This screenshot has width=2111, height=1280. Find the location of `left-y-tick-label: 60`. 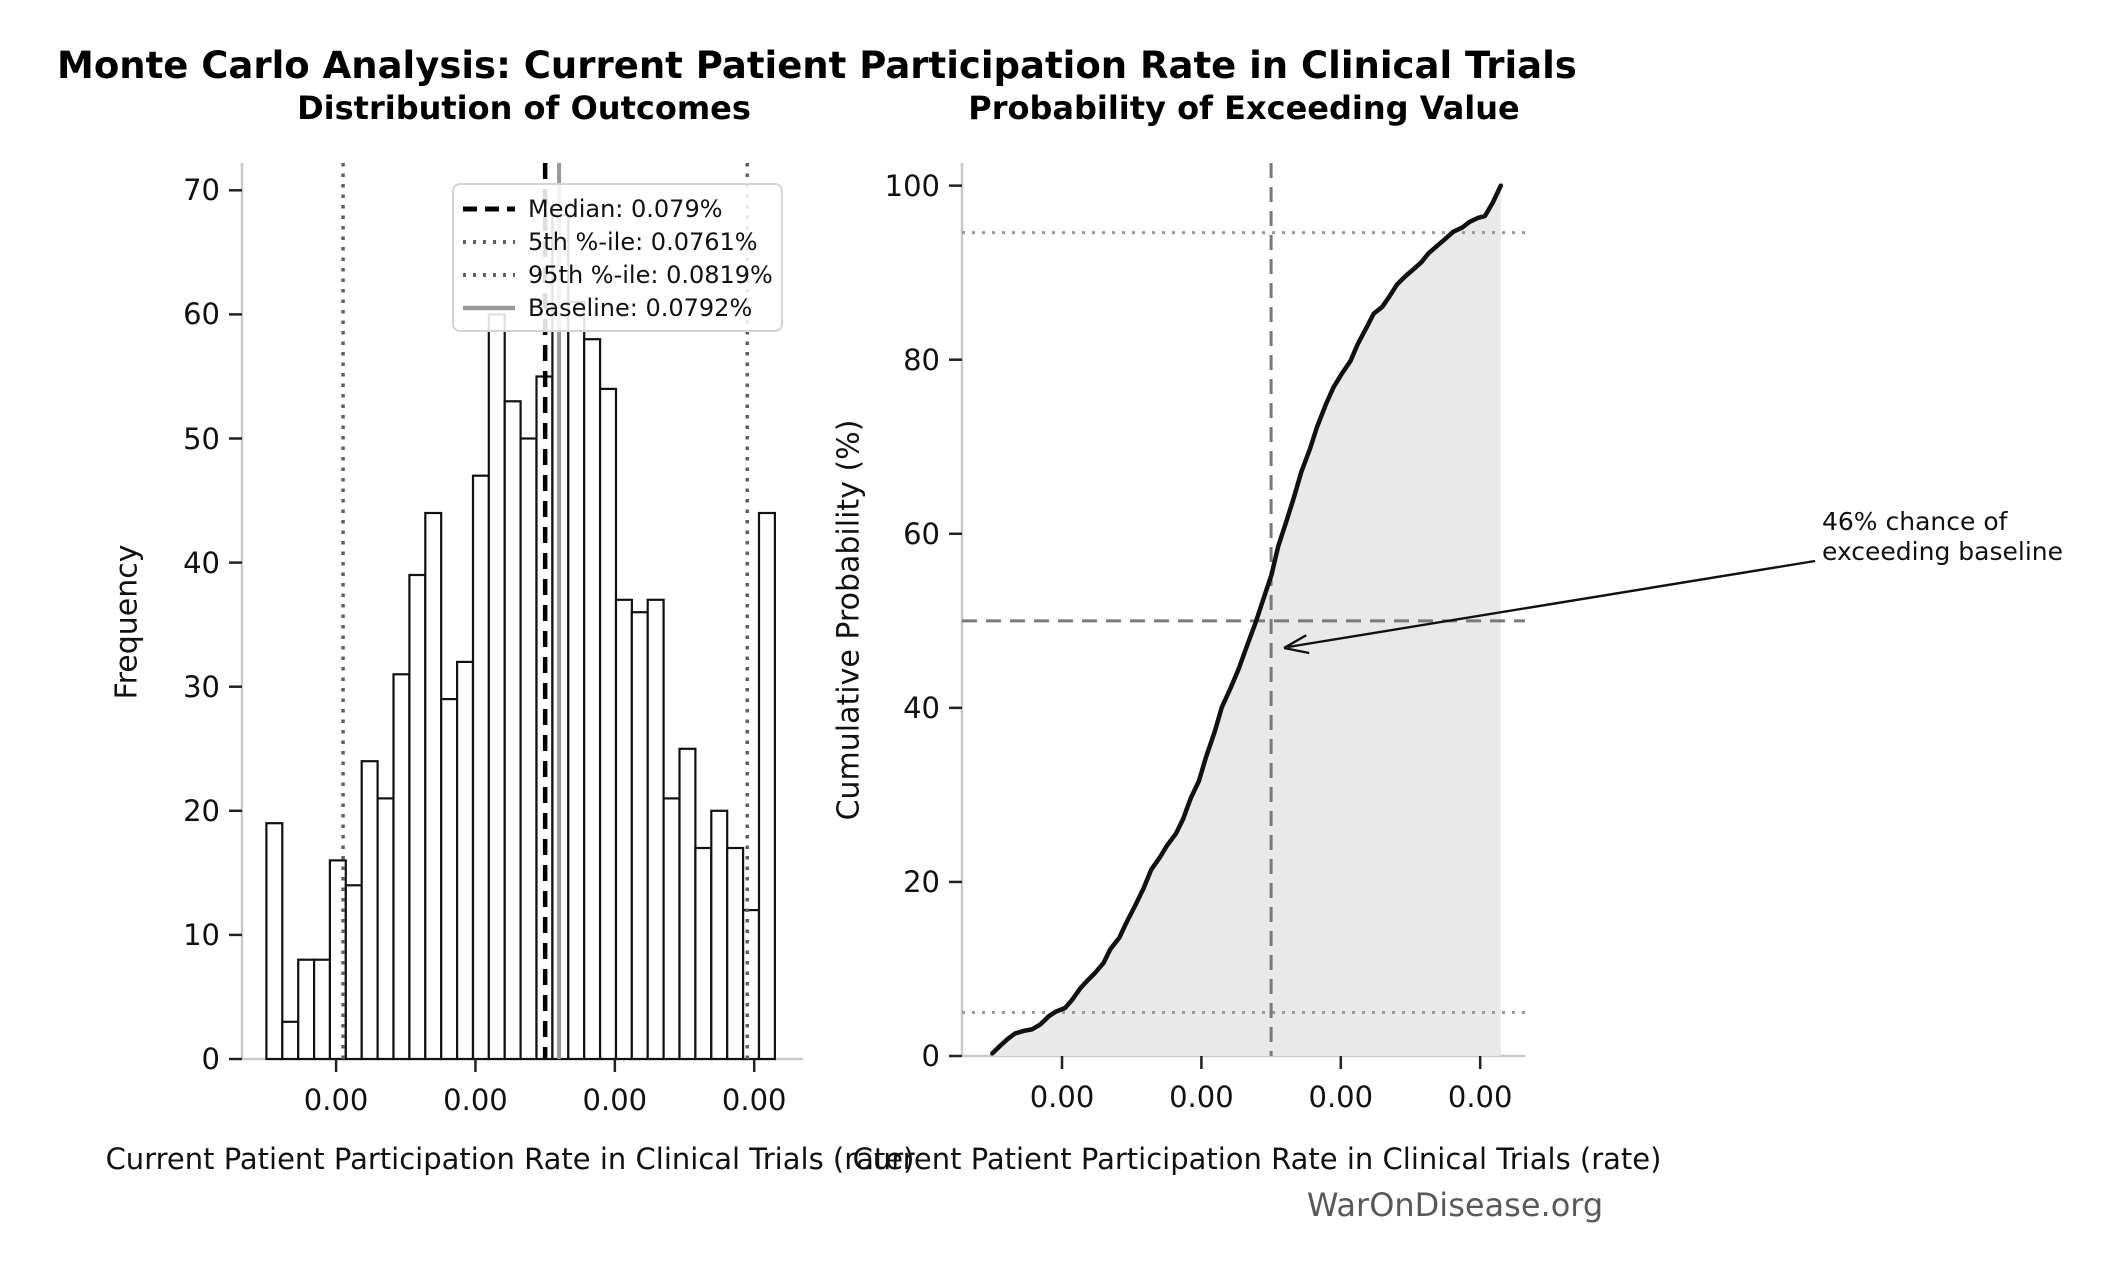

left-y-tick-label: 60 is located at coordinates (201, 314).